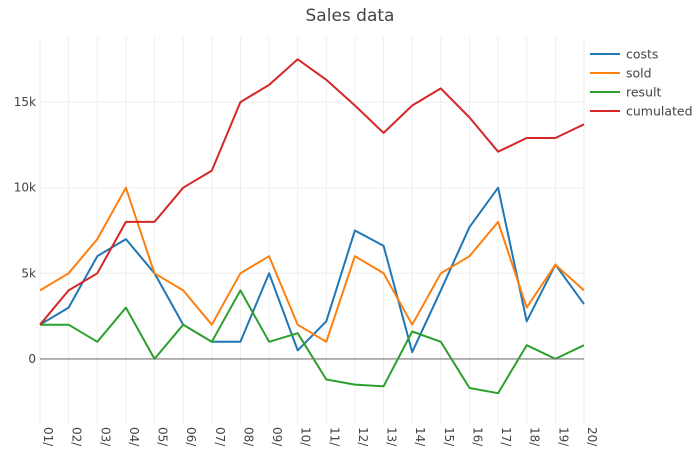 Image resolution: width=700 pixels, height=450 pixels. Describe the element at coordinates (25, 188) in the screenshot. I see `y-tick-label: 10k` at that location.